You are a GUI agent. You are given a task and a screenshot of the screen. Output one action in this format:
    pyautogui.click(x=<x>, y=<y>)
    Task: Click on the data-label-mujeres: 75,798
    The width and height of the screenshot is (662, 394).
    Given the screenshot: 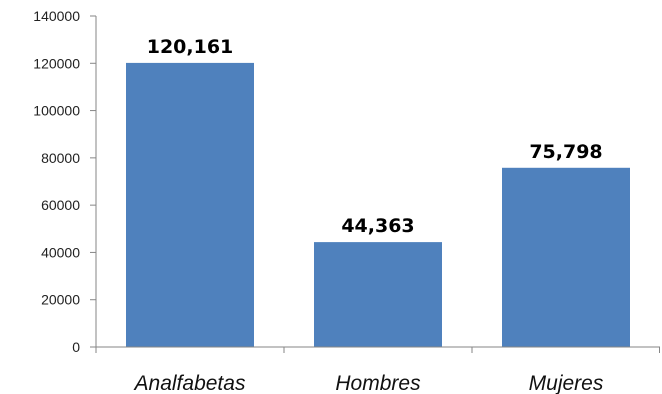 What is the action you would take?
    pyautogui.click(x=565, y=152)
    